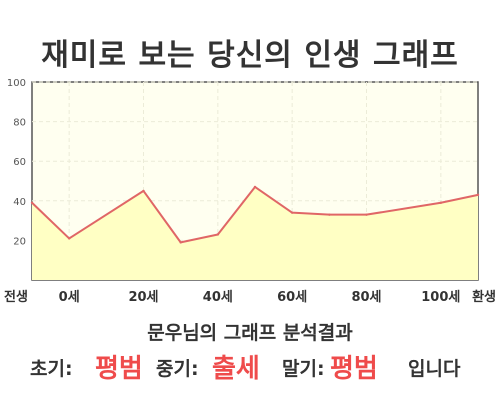 The height and width of the screenshot is (400, 500). I want to click on mid-label: 중기:, so click(177, 369).